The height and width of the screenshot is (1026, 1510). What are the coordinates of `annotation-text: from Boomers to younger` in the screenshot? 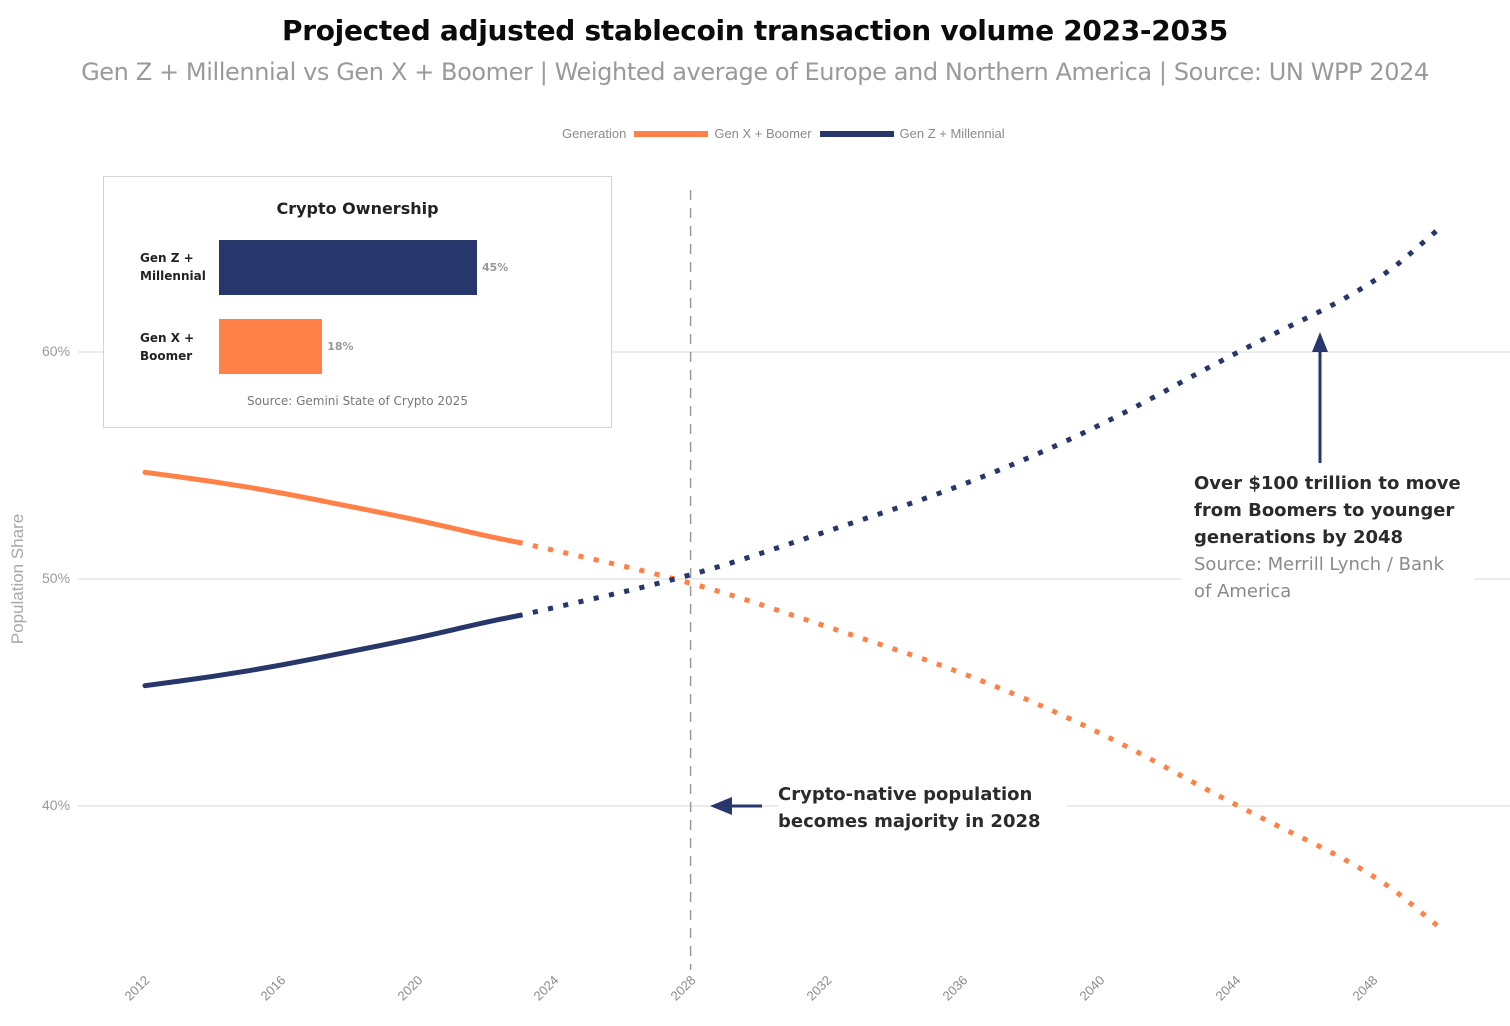 It's located at (1324, 510).